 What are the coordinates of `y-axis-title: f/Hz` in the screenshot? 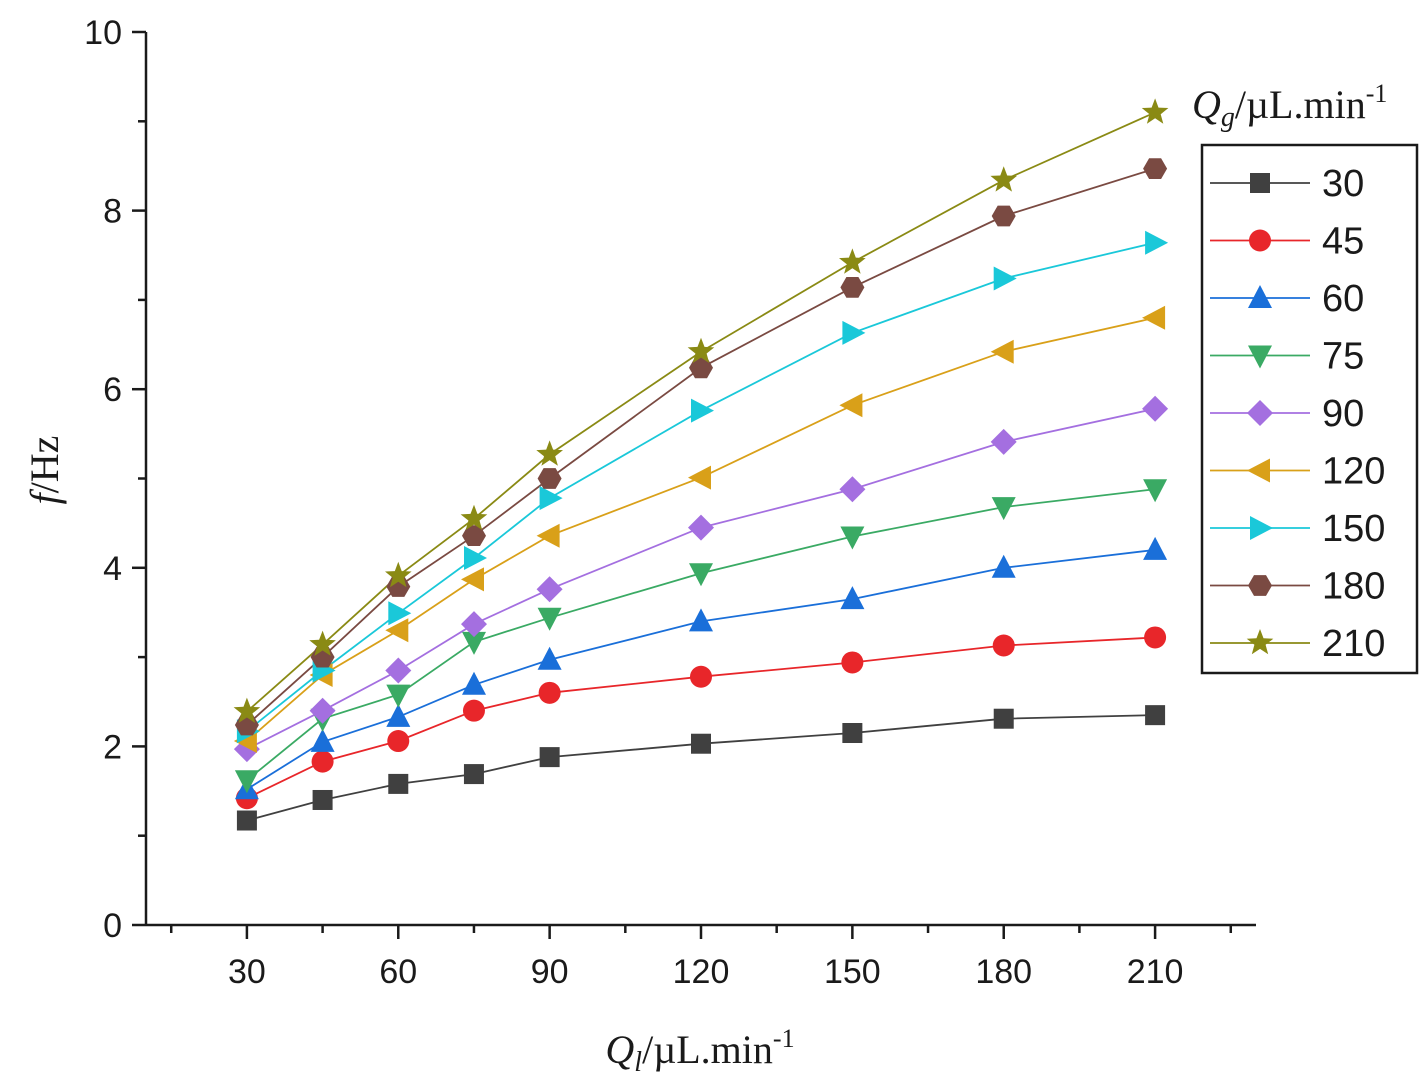 It's located at (44, 470).